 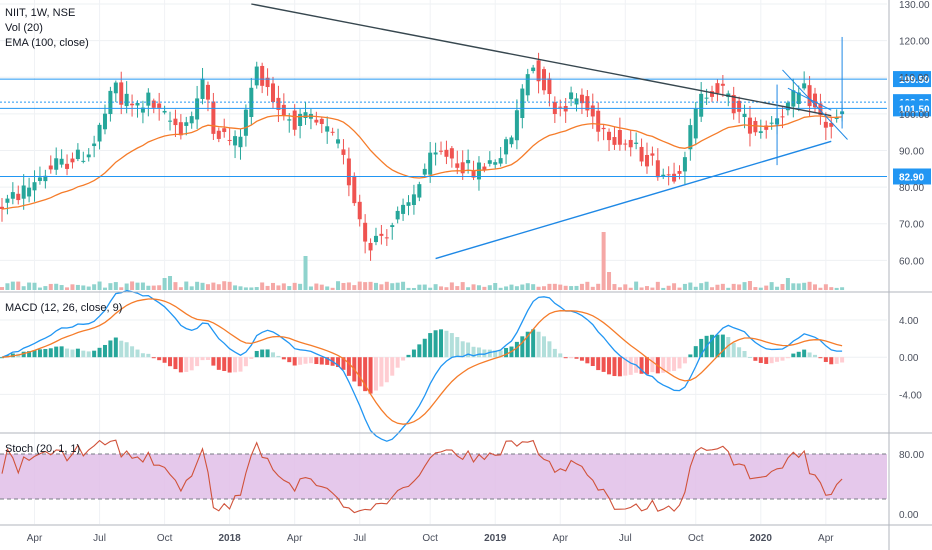 I want to click on ema-legend: EMA (100, close), so click(x=47, y=43).